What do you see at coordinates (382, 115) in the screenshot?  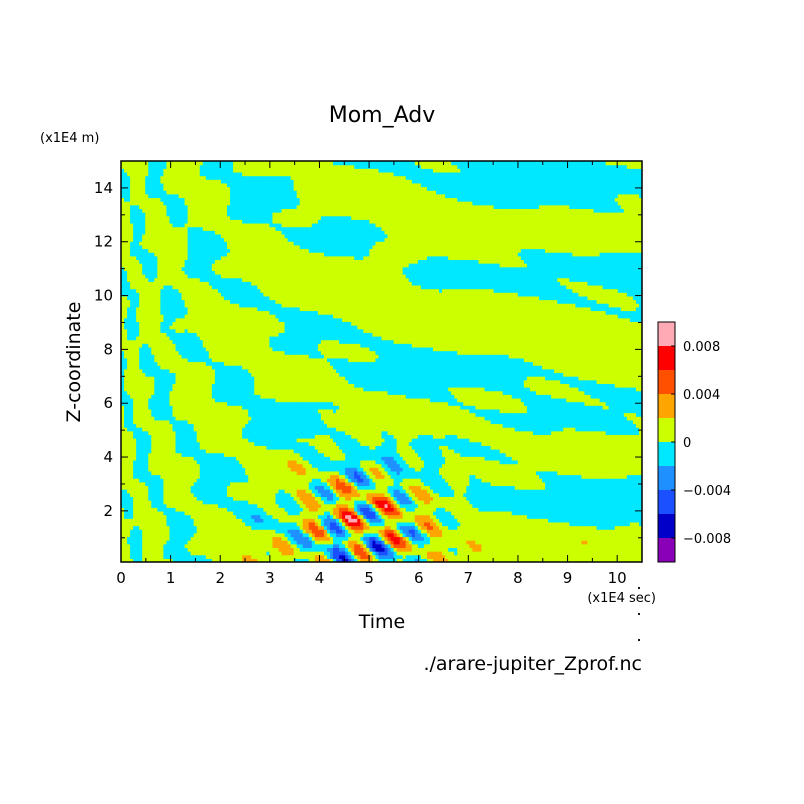 I see `chart-title: Mom_Adv` at bounding box center [382, 115].